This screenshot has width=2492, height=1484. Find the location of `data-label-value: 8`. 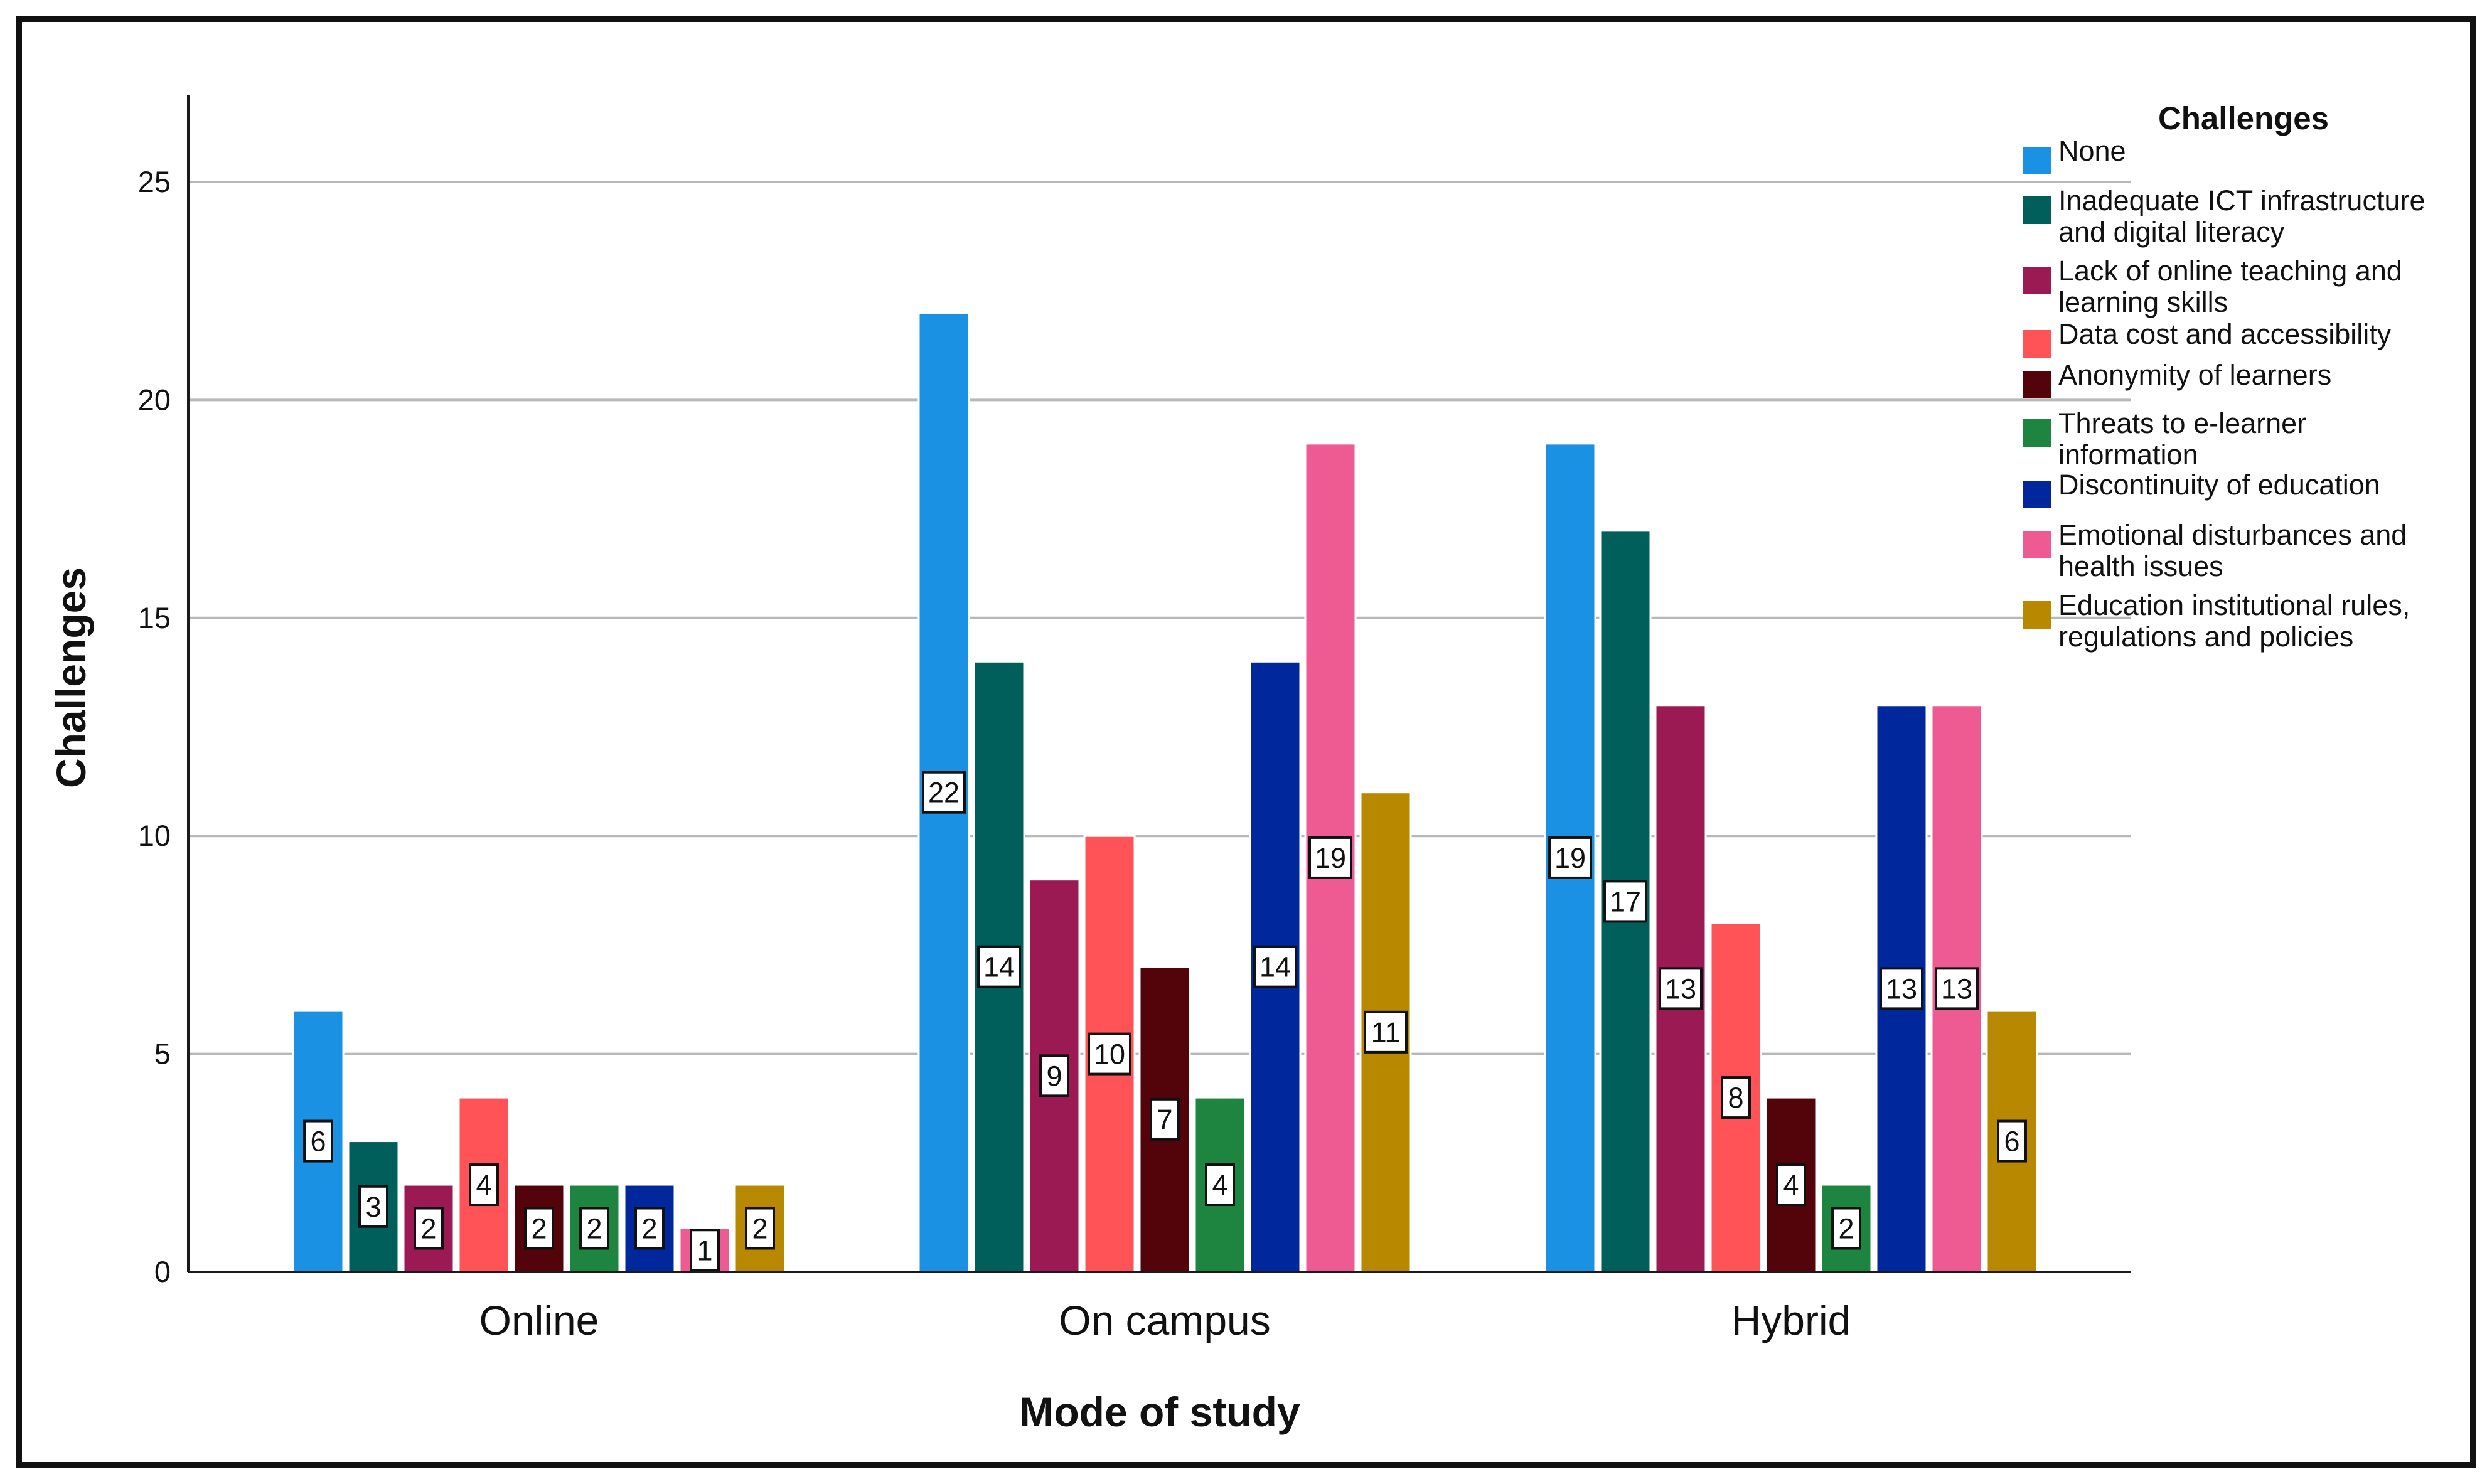

data-label-value: 8 is located at coordinates (1735, 1098).